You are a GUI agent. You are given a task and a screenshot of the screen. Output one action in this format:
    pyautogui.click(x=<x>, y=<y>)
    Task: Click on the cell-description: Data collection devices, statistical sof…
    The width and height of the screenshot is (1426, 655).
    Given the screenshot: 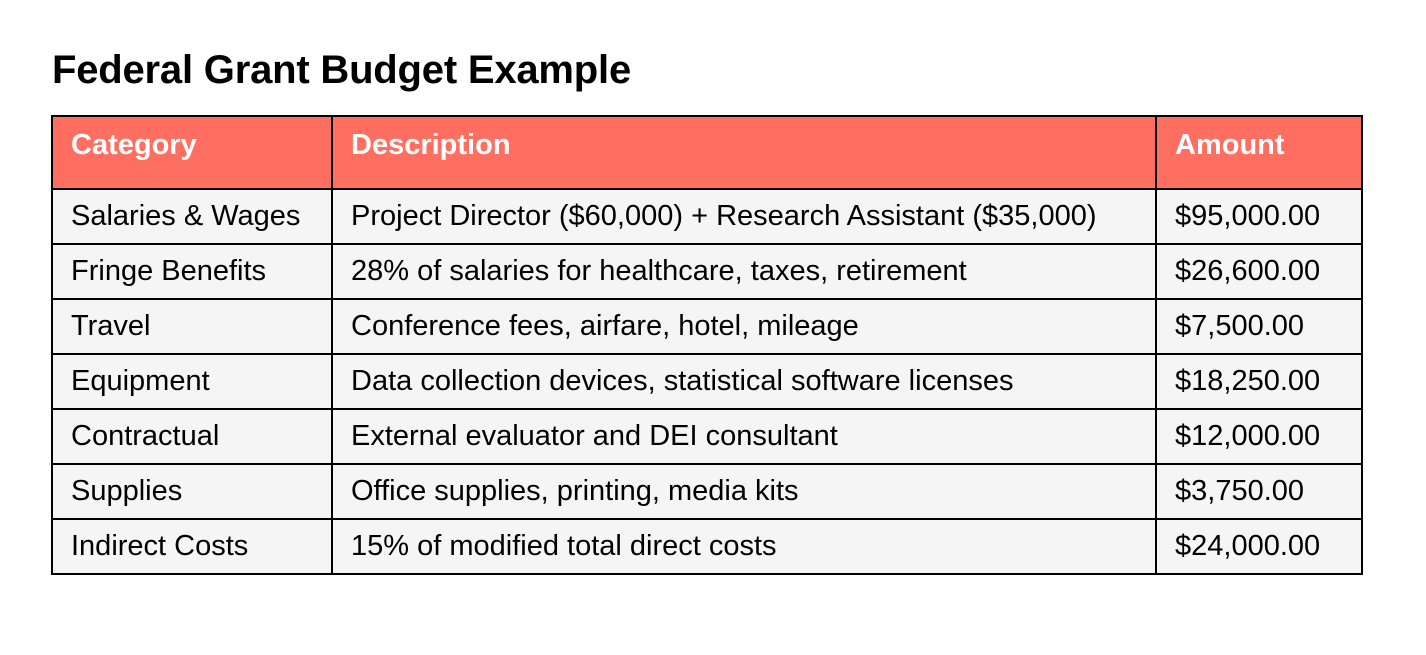 What is the action you would take?
    pyautogui.click(x=744, y=381)
    